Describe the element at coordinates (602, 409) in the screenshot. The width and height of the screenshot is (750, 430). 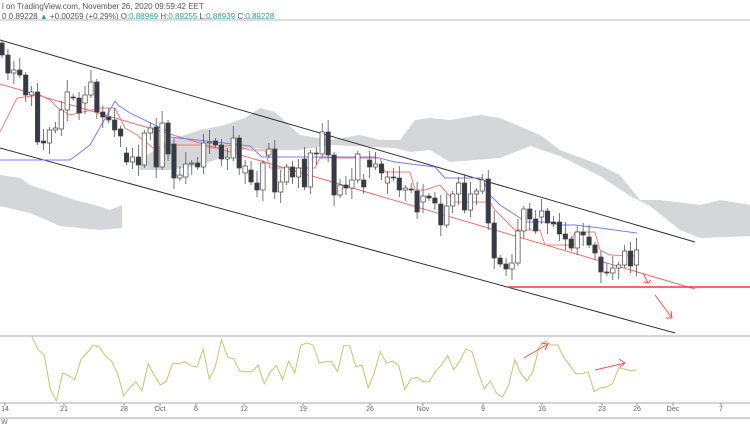
I see `time-axis-label: 23` at that location.